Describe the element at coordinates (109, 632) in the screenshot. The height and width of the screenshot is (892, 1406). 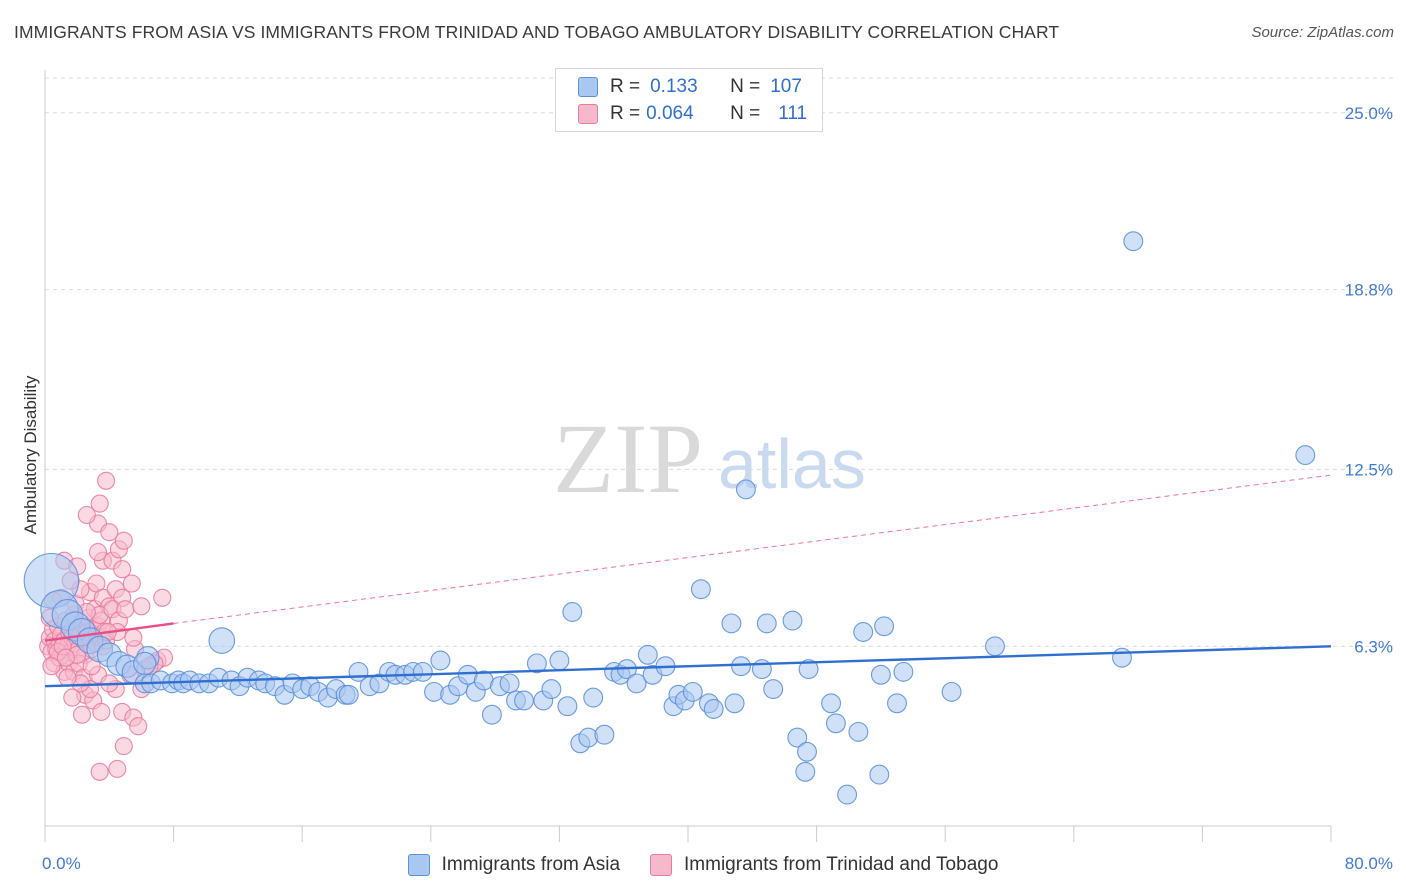
I see `trinidad-tobago-trend-line` at that location.